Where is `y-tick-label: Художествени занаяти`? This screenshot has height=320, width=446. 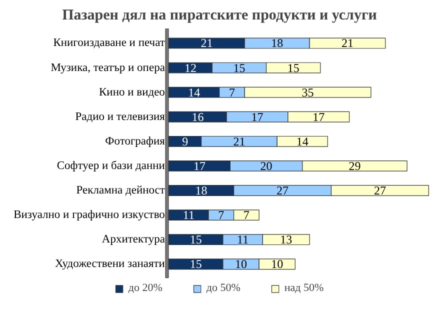 y-tick-label: Художествени занаяти is located at coordinates (109, 264).